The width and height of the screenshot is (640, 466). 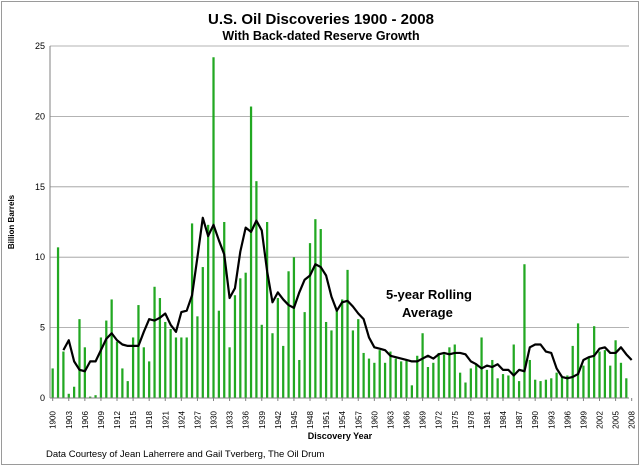 What do you see at coordinates (42, 328) in the screenshot?
I see `y-tick-label: 5` at bounding box center [42, 328].